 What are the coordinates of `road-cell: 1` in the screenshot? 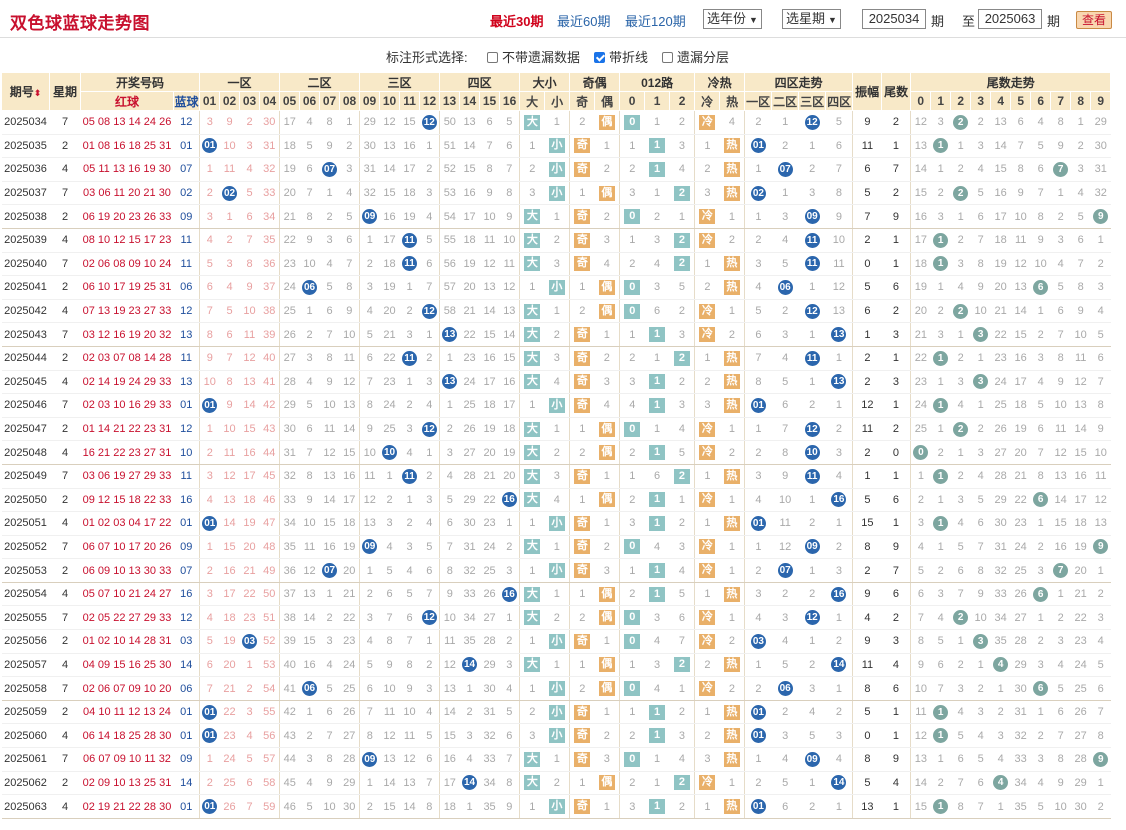 It's located at (657, 146).